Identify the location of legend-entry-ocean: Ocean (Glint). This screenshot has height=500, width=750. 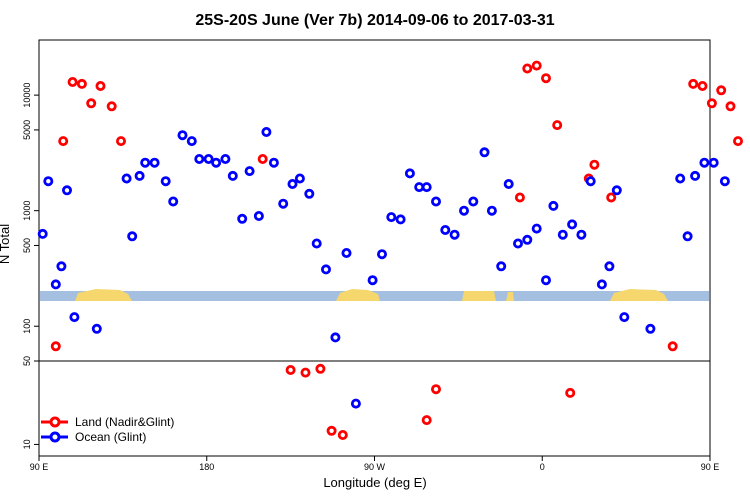
(93, 437).